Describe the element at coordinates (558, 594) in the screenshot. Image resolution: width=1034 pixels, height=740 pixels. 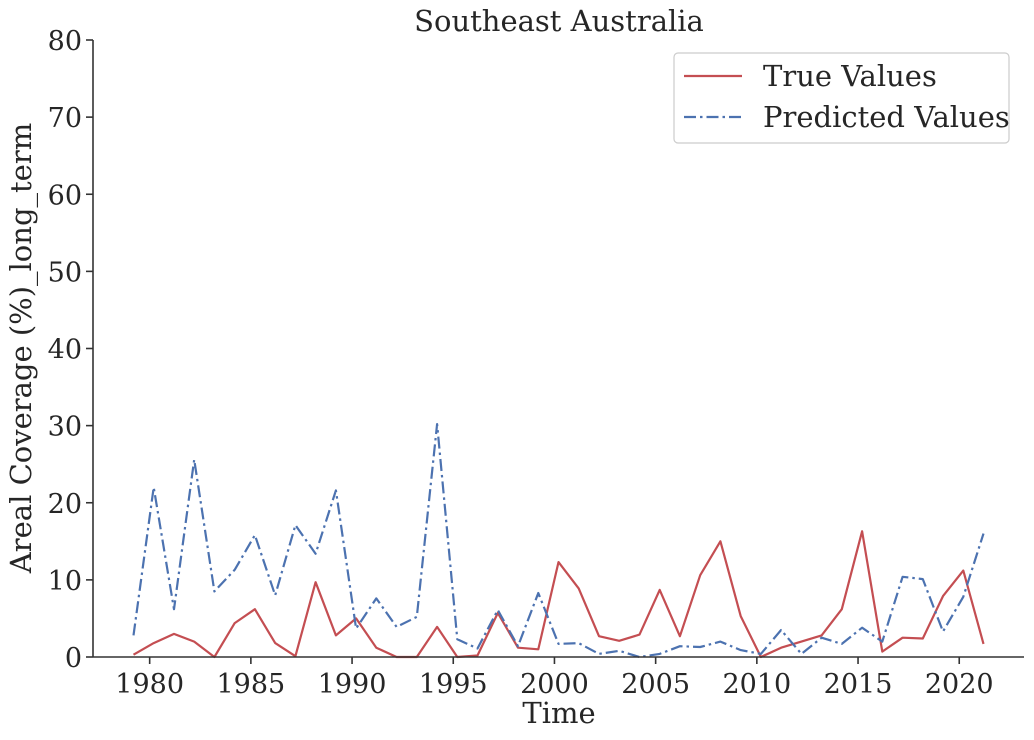
I see `series-line-true-values` at that location.